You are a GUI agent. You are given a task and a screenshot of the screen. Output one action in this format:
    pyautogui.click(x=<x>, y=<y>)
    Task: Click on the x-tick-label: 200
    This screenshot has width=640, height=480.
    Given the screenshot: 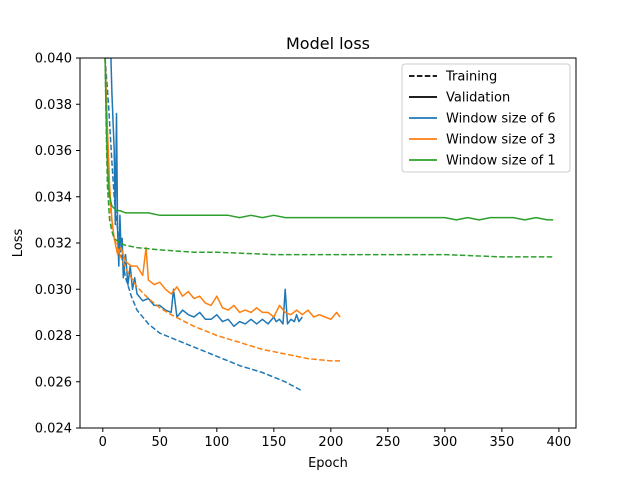 What is the action you would take?
    pyautogui.click(x=330, y=442)
    